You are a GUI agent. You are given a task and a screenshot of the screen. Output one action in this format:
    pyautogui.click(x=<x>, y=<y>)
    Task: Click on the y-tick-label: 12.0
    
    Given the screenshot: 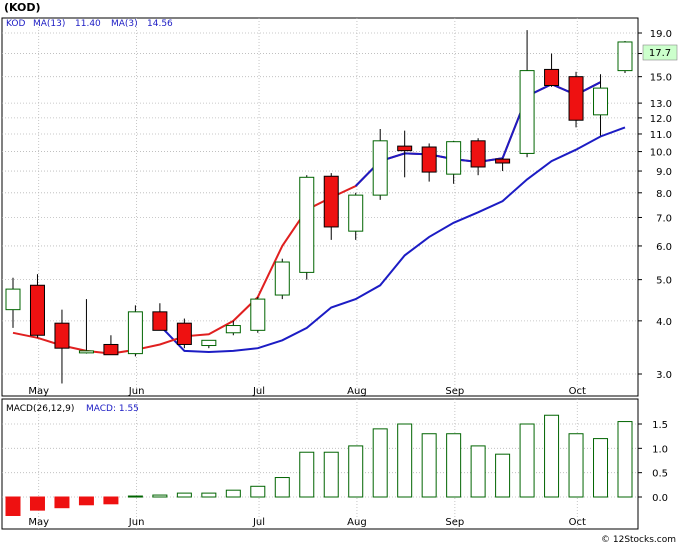 What is the action you would take?
    pyautogui.click(x=661, y=119)
    